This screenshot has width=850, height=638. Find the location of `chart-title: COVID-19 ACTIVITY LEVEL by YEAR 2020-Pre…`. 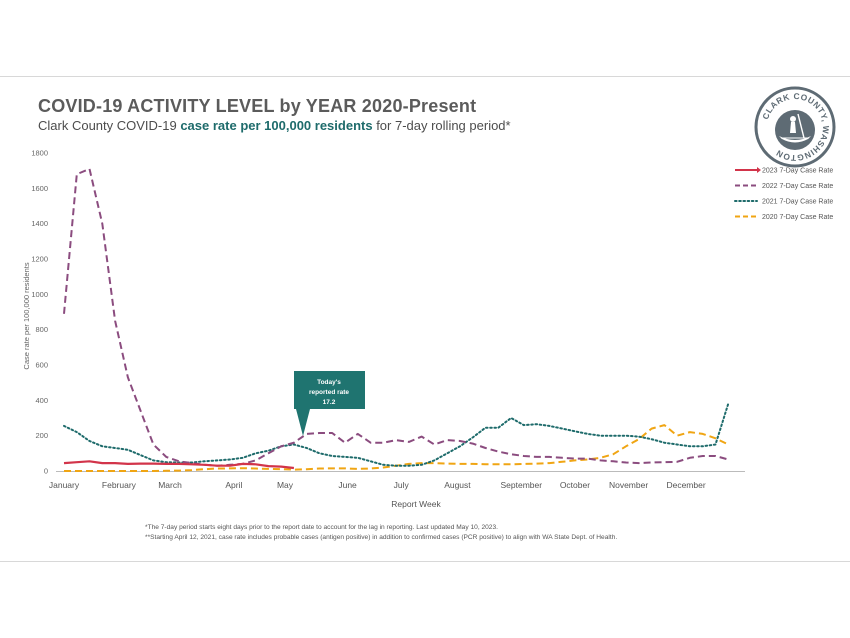

chart-title: COVID-19 ACTIVITY LEVEL by YEAR 2020-Pre… is located at coordinates (257, 106).